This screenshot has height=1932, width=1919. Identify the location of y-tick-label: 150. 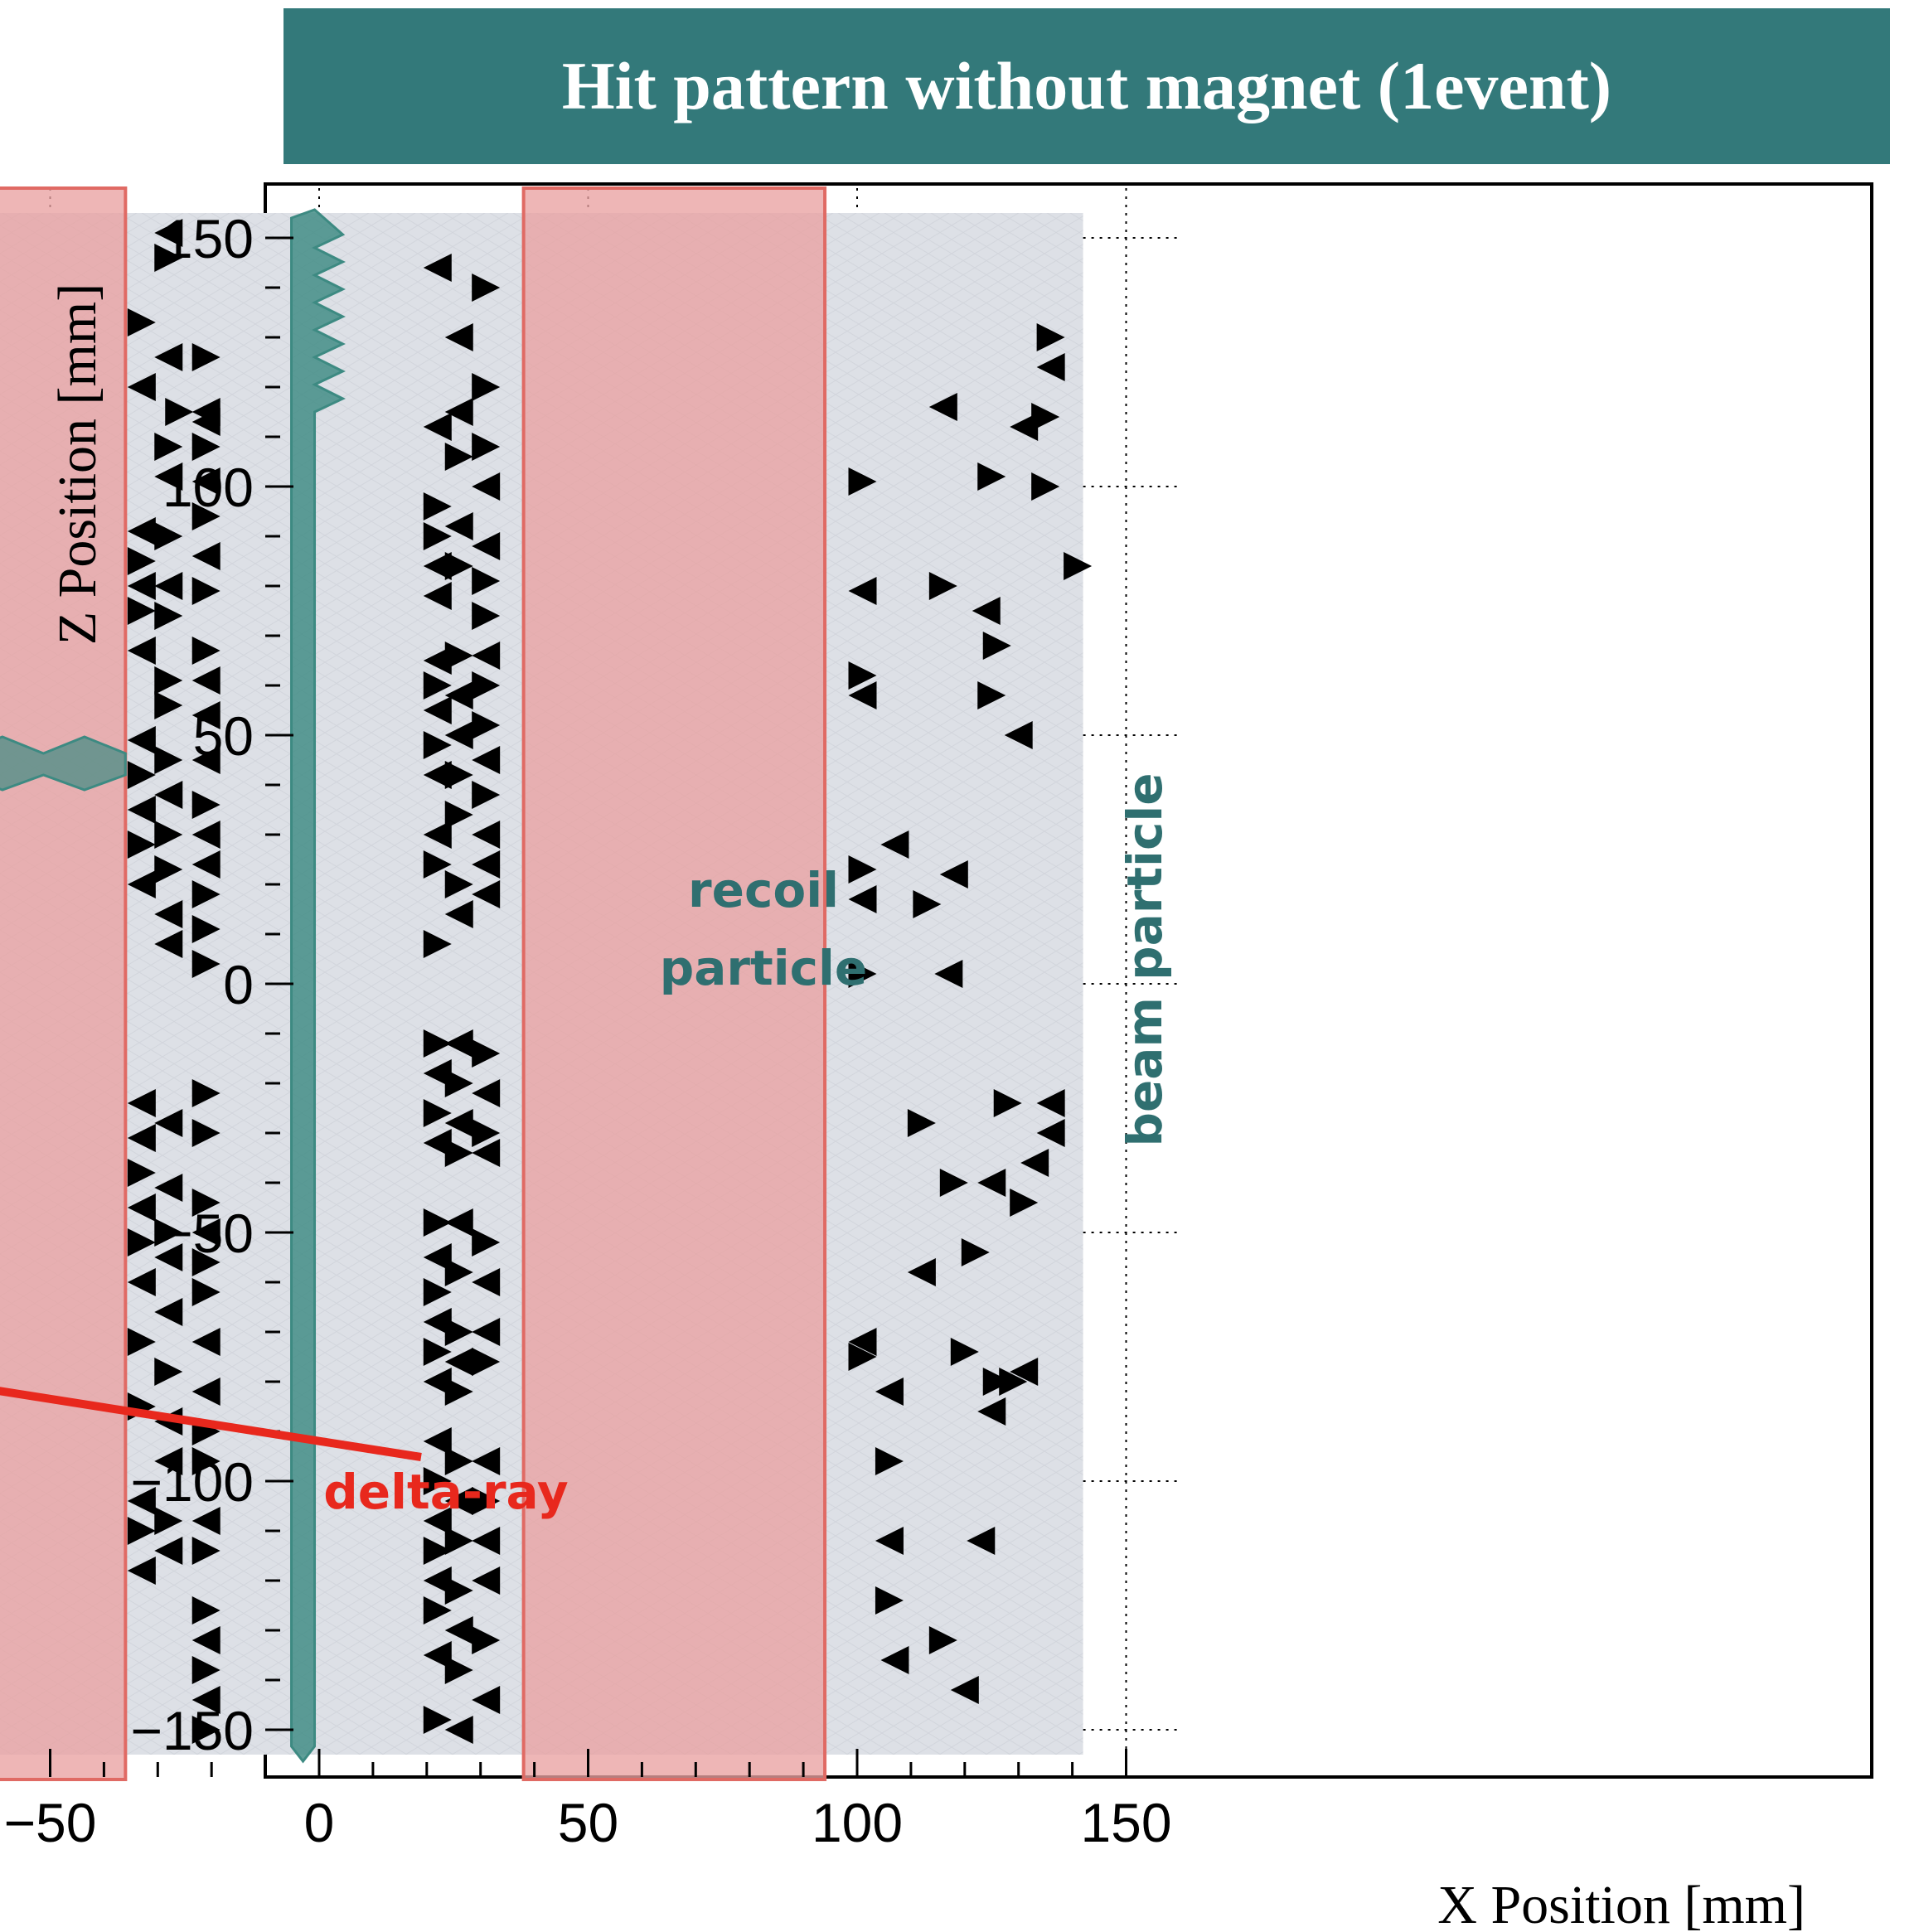
(208, 238).